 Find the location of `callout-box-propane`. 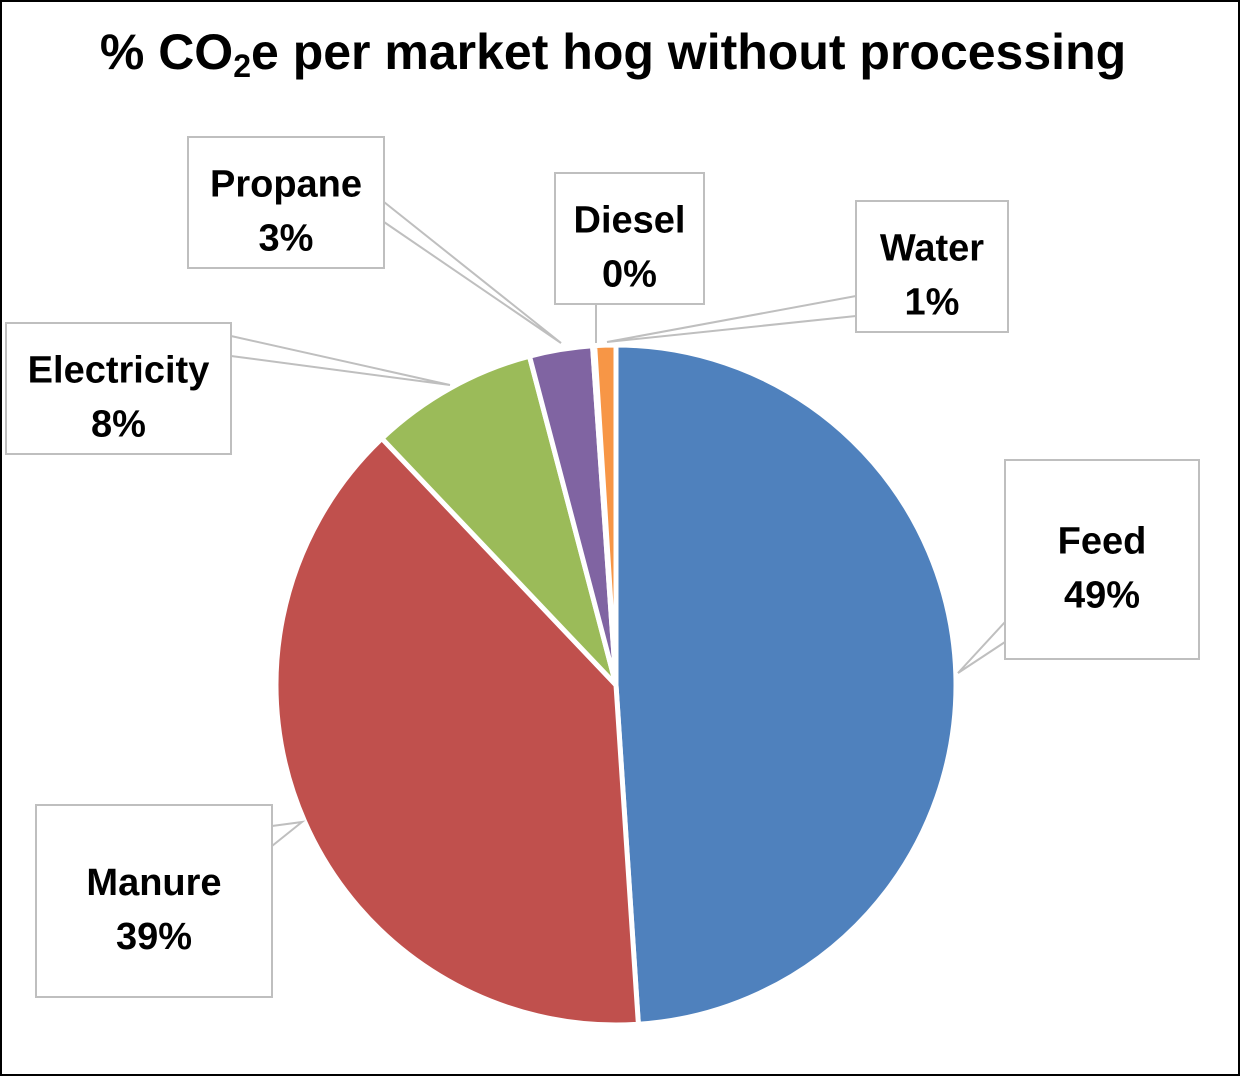

callout-box-propane is located at coordinates (286, 202).